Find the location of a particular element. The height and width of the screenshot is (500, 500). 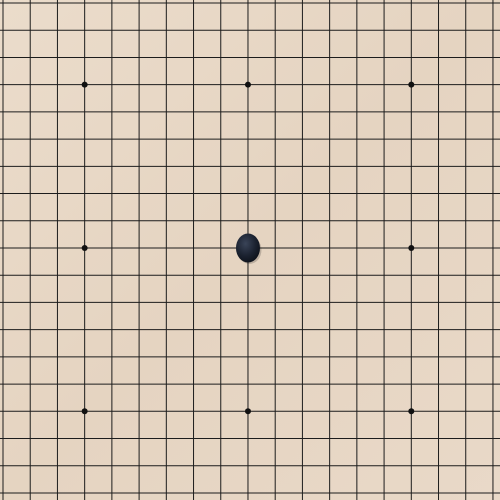

black-stone is located at coordinates (247, 248).